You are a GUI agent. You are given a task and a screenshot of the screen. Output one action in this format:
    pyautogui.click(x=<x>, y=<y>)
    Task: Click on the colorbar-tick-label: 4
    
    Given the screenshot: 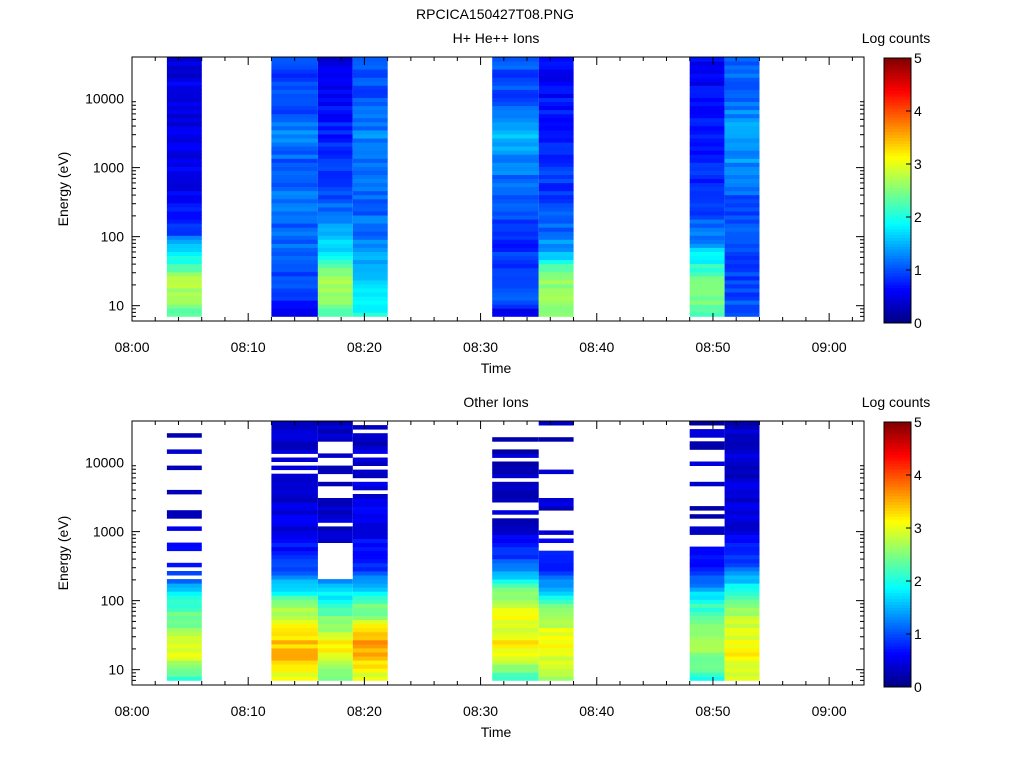 What is the action you would take?
    pyautogui.click(x=918, y=111)
    